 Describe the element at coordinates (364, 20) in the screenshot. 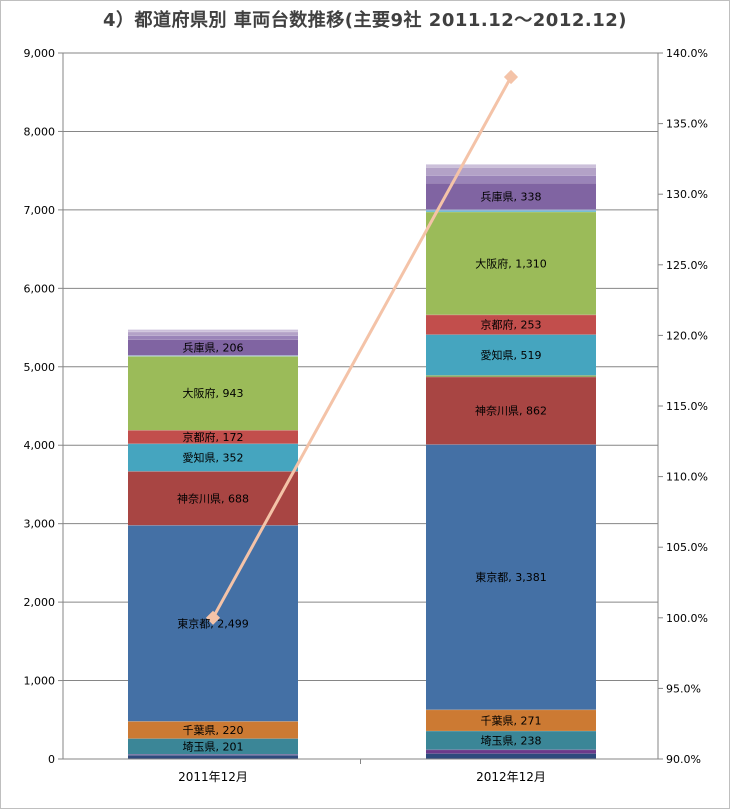

I see `chart-title: 4）都道府県別 車両台数推移(主要9社 2011.12～2012.12)` at that location.